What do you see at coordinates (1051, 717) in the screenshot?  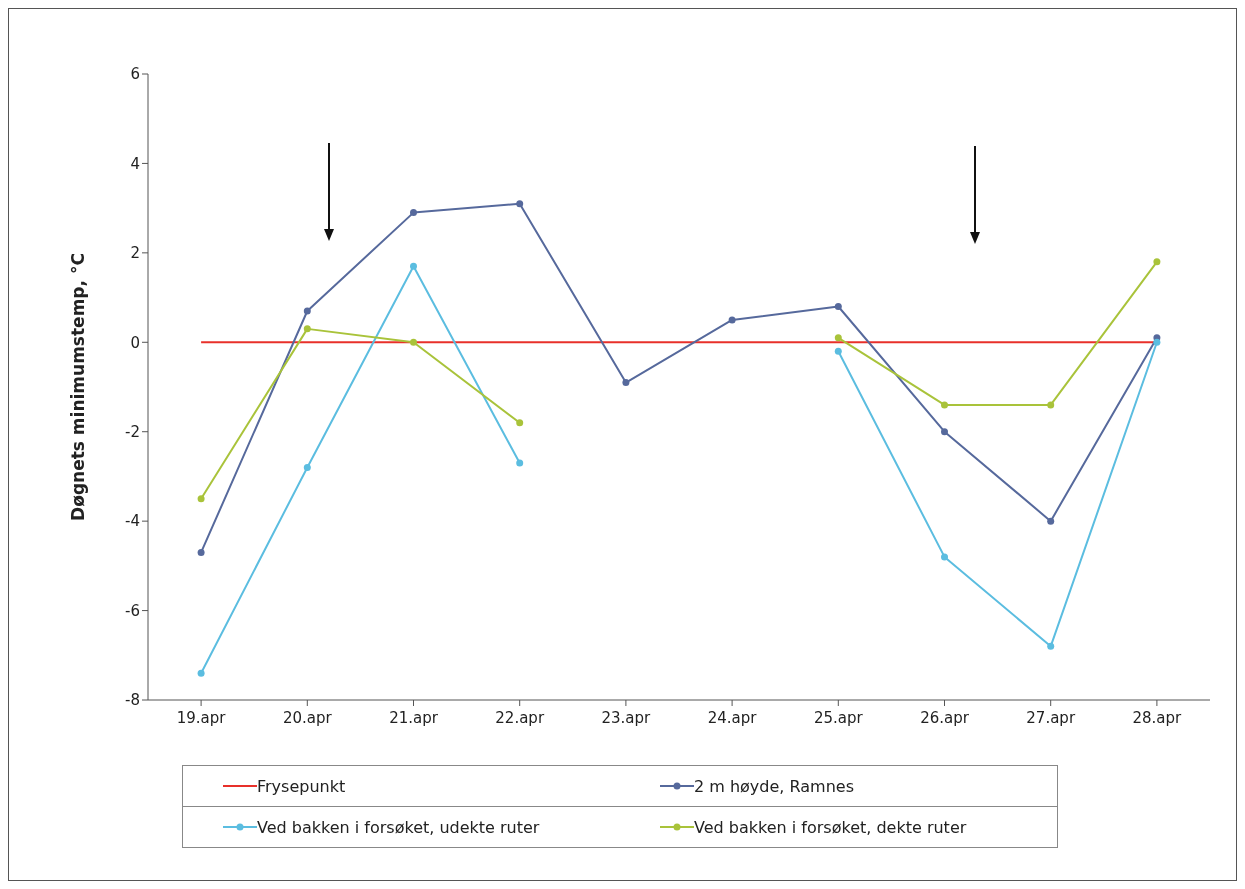 I see `x-tick-label: 27.apr` at bounding box center [1051, 717].